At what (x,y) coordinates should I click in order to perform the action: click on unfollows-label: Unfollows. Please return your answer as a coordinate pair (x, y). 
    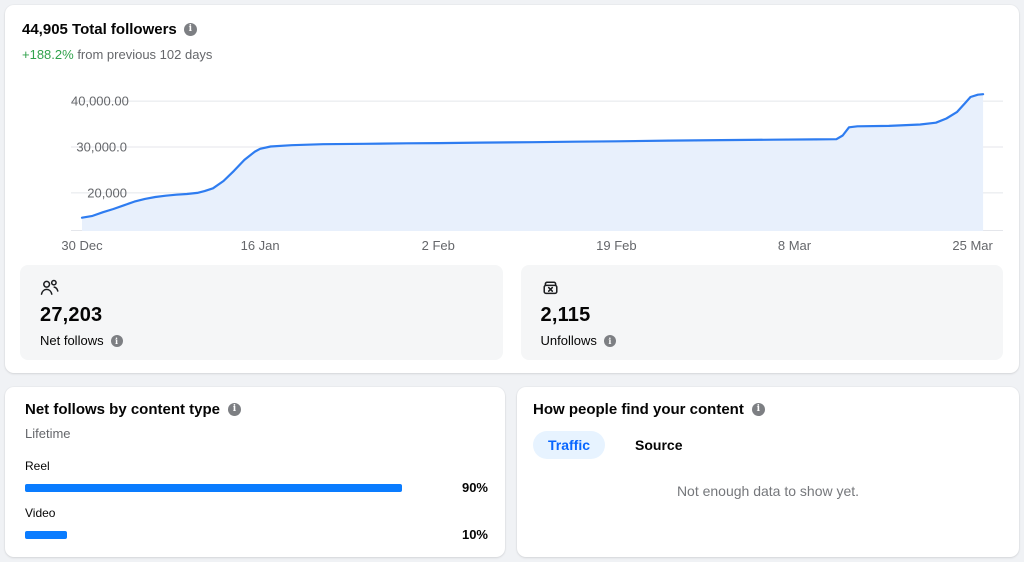
    Looking at the image, I should click on (568, 340).